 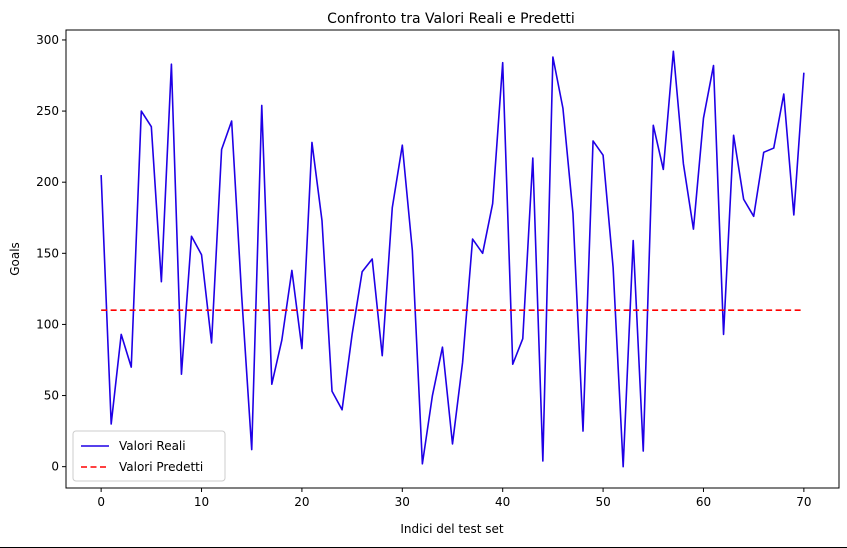 What do you see at coordinates (201, 502) in the screenshot?
I see `x-tick-label-10: 10` at bounding box center [201, 502].